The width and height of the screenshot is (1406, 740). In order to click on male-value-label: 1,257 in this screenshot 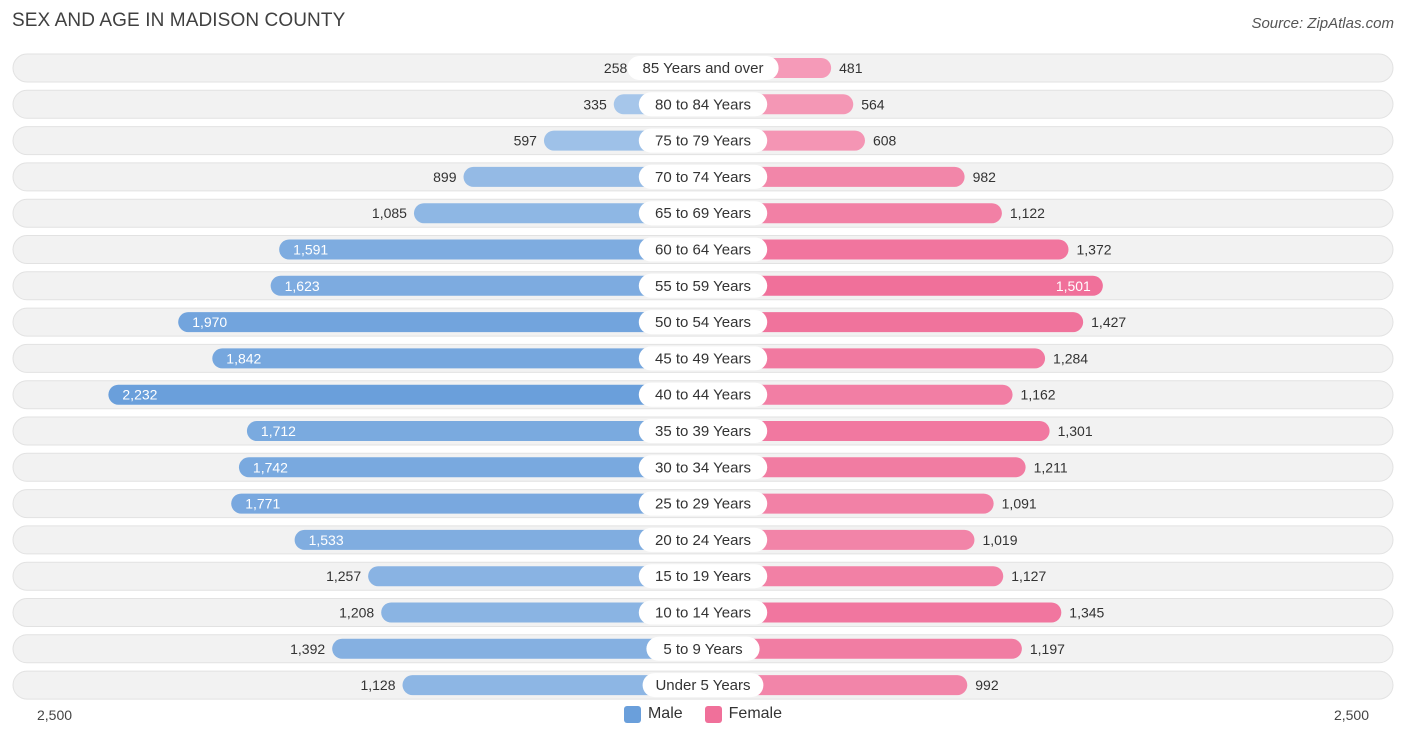, I will do `click(343, 576)`.